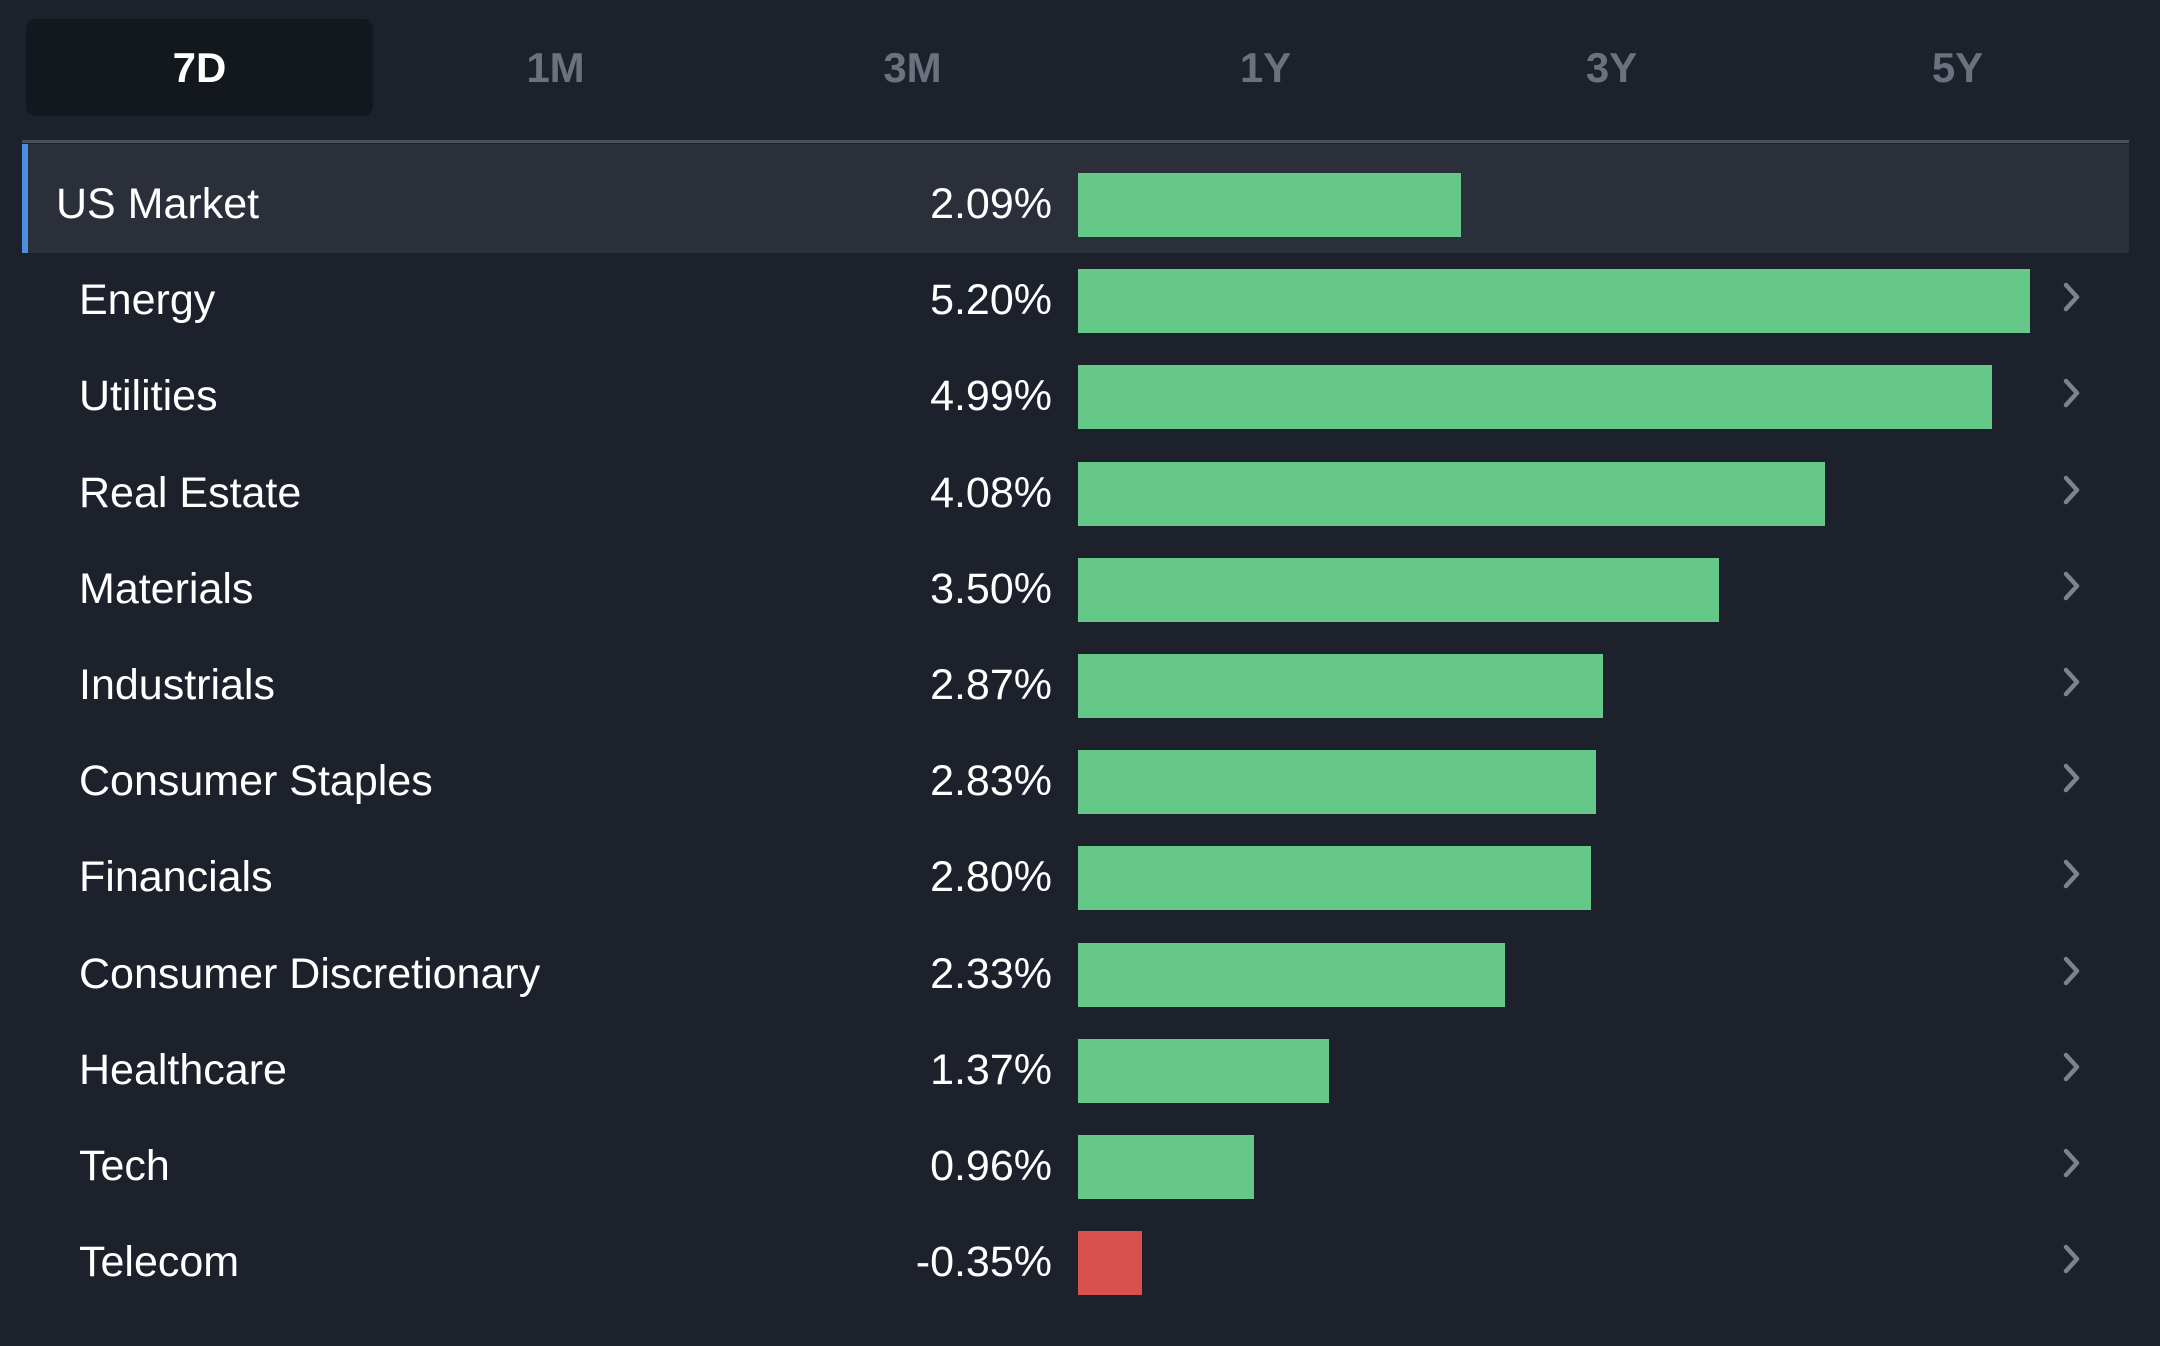 The width and height of the screenshot is (2160, 1346). Describe the element at coordinates (158, 204) in the screenshot. I see `category-label: US Market` at that location.